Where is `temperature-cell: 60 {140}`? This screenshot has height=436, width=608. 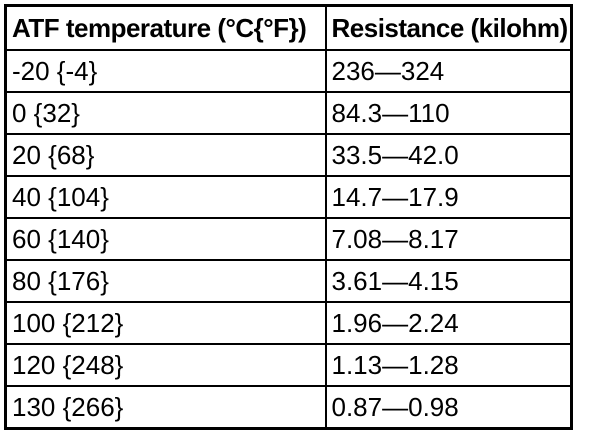 temperature-cell: 60 {140} is located at coordinates (165, 239).